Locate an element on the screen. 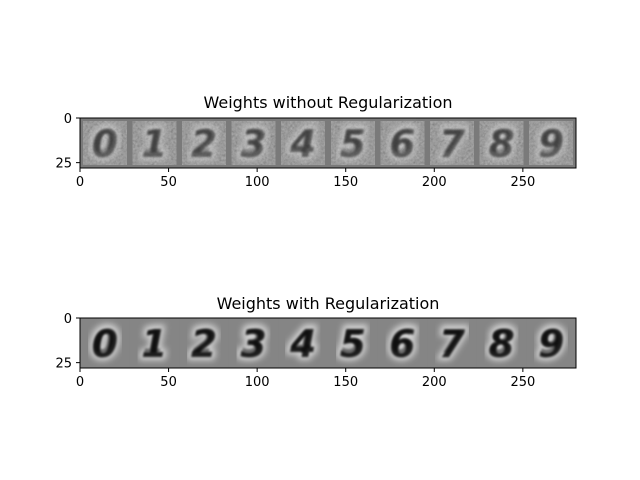 Image resolution: width=640 pixels, height=480 pixels. weight-image-digit-0: 000 is located at coordinates (105, 343).